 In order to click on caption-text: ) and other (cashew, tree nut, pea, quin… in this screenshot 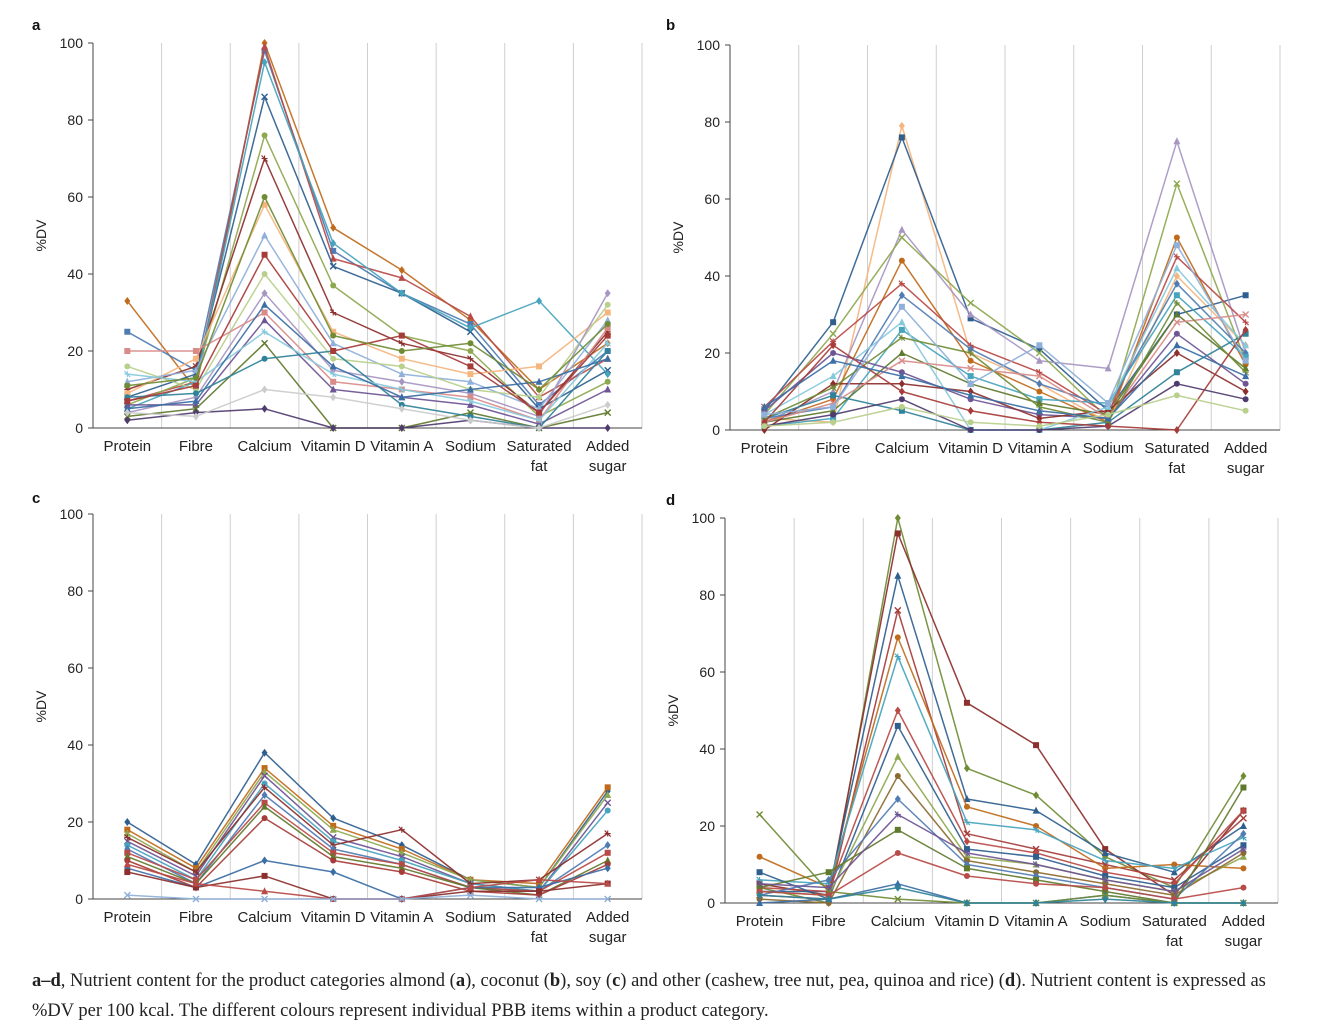, I will do `click(812, 981)`.